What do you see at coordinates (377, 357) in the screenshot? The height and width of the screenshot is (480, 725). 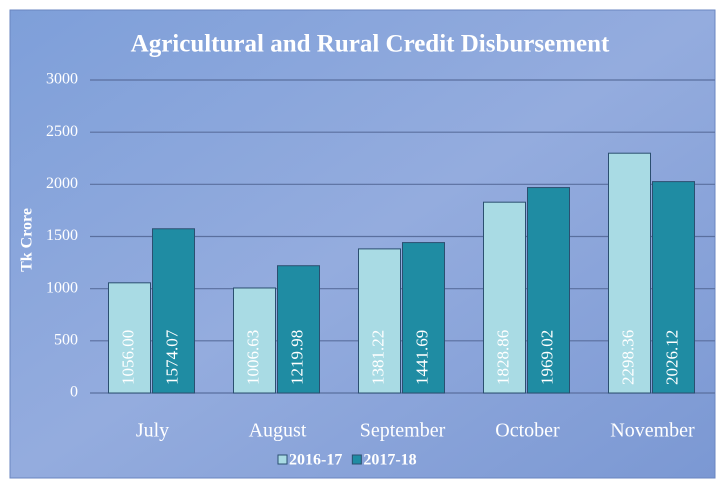 I see `data-label: 1381.22` at bounding box center [377, 357].